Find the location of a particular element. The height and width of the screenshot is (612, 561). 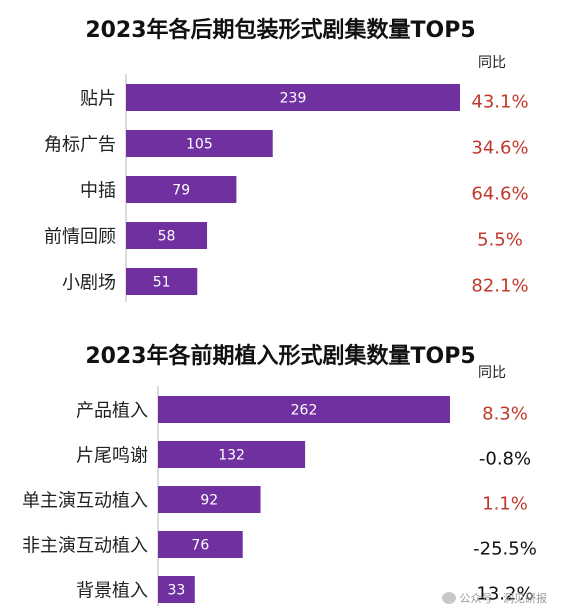

bar-value-2-2: 132 is located at coordinates (231, 456).